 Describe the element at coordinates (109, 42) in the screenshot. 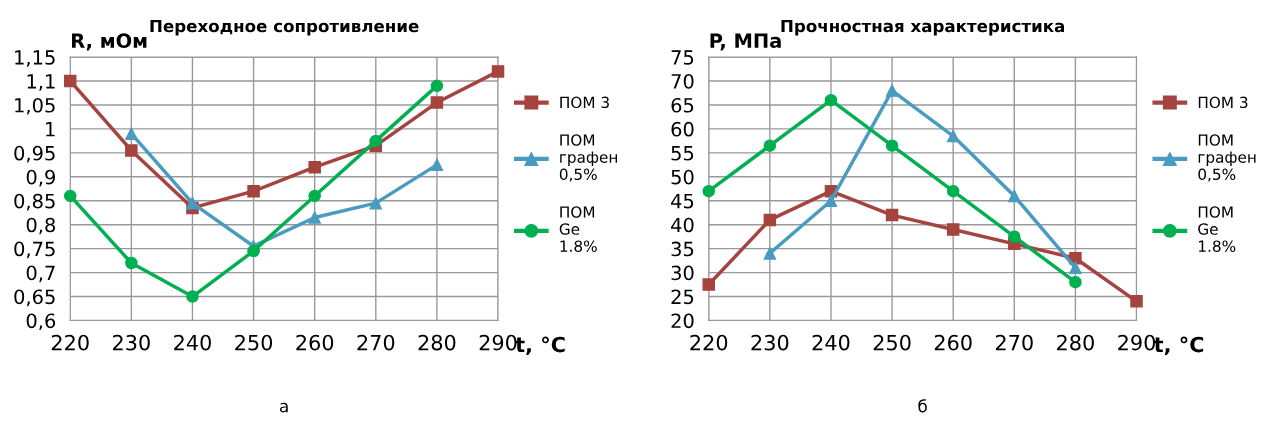

I see `y-axis-title: R, мОм` at that location.